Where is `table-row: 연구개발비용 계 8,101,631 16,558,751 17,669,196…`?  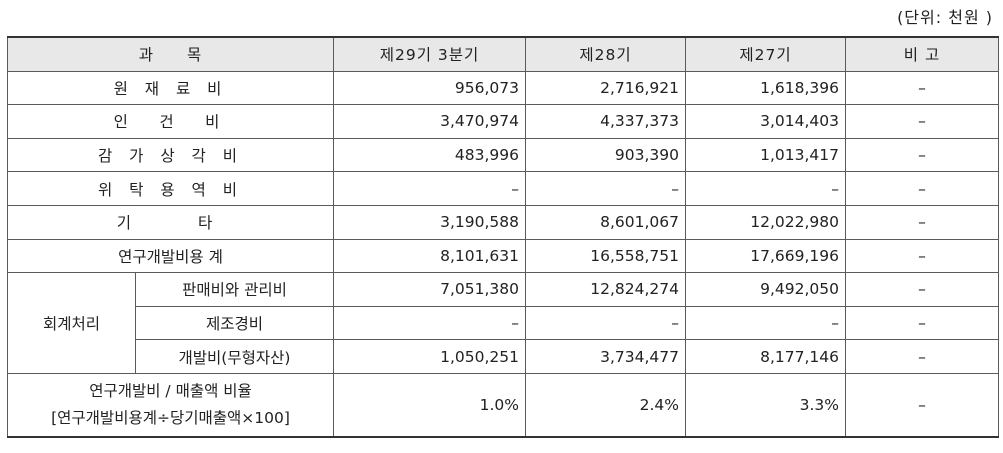
table-row: 연구개발비용 계 8,101,631 16,558,751 17,669,196… is located at coordinates (503, 256).